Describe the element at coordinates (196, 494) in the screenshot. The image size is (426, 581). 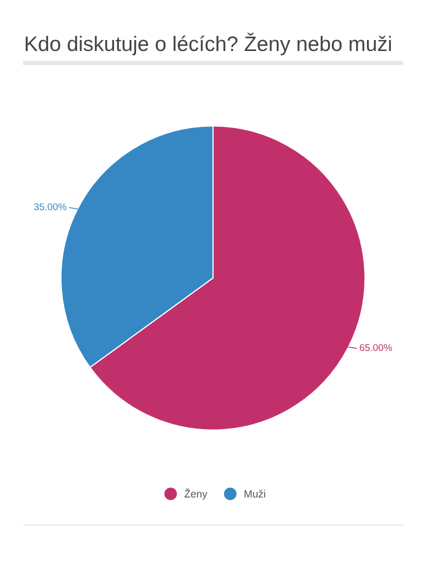
I see `legend-label: Ženy` at that location.